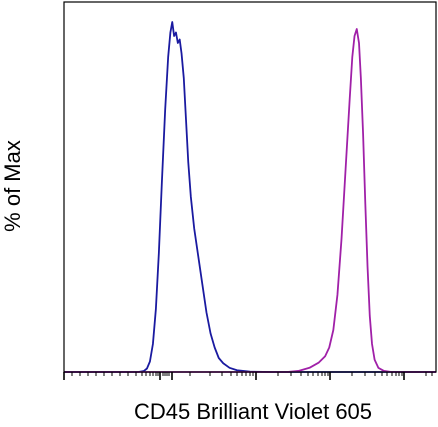  What do you see at coordinates (253, 411) in the screenshot?
I see `x-axis-title: CD45 Brilliant Violet 605` at bounding box center [253, 411].